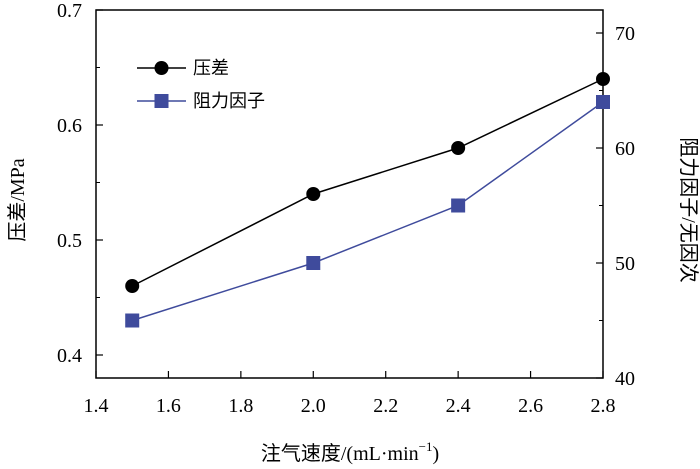 The width and height of the screenshot is (700, 469). I want to click on x-tick-label: 2.0, so click(313, 406).